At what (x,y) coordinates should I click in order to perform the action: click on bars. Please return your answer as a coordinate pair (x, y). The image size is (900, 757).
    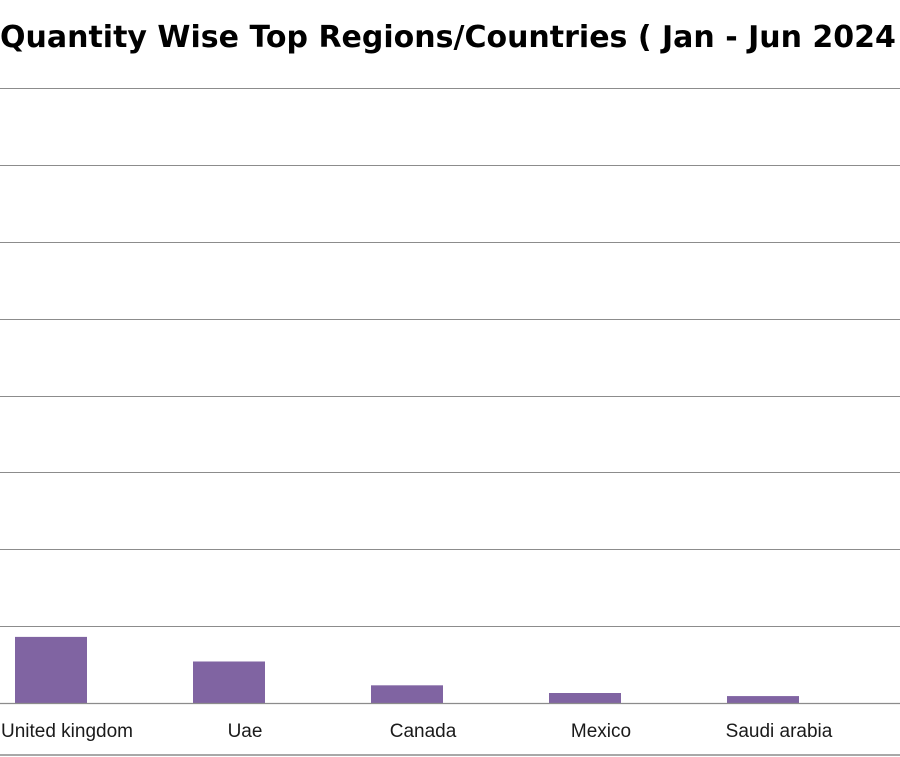
    Looking at the image, I should click on (407, 669).